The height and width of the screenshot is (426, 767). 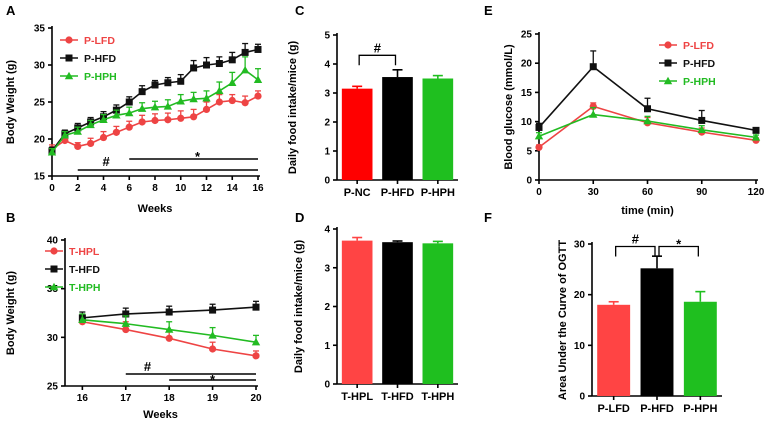 What do you see at coordinates (53, 241) in the screenshot?
I see `y-tick-label: 40` at bounding box center [53, 241].